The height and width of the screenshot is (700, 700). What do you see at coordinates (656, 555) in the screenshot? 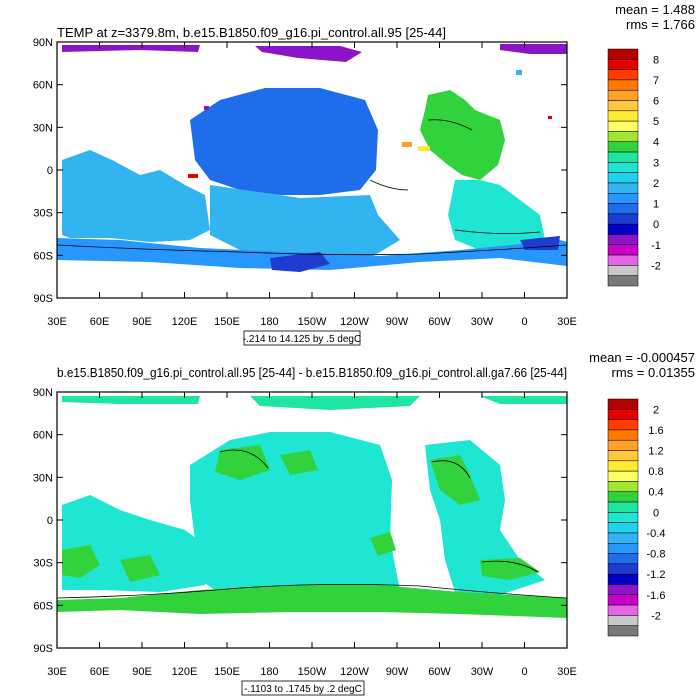
I see `colorbar-label: -0.8` at bounding box center [656, 555].